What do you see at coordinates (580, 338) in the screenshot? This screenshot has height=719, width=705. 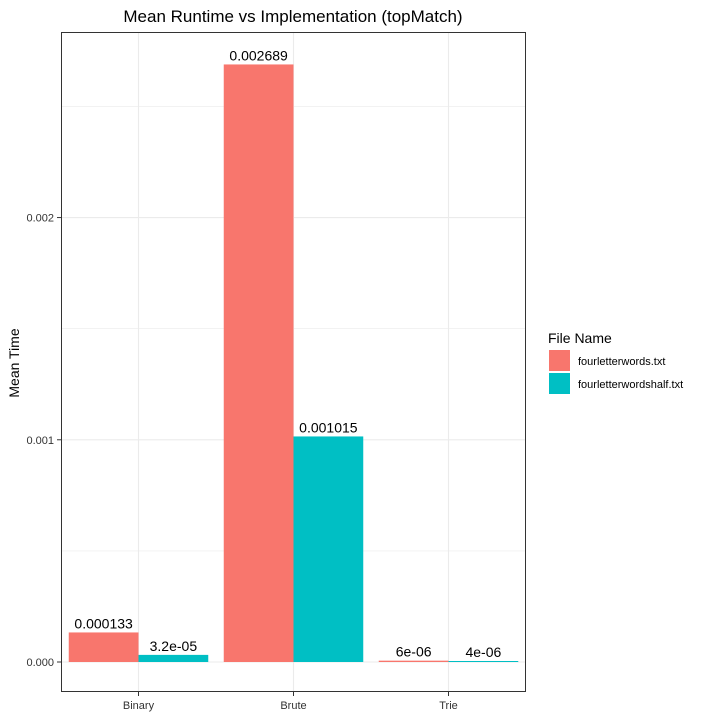 I see `legend-title: File Name` at bounding box center [580, 338].